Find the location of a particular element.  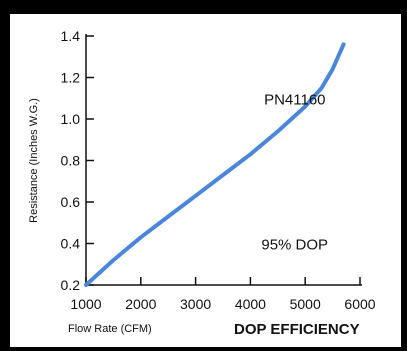

x-tick-label: 5000 is located at coordinates (305, 304).